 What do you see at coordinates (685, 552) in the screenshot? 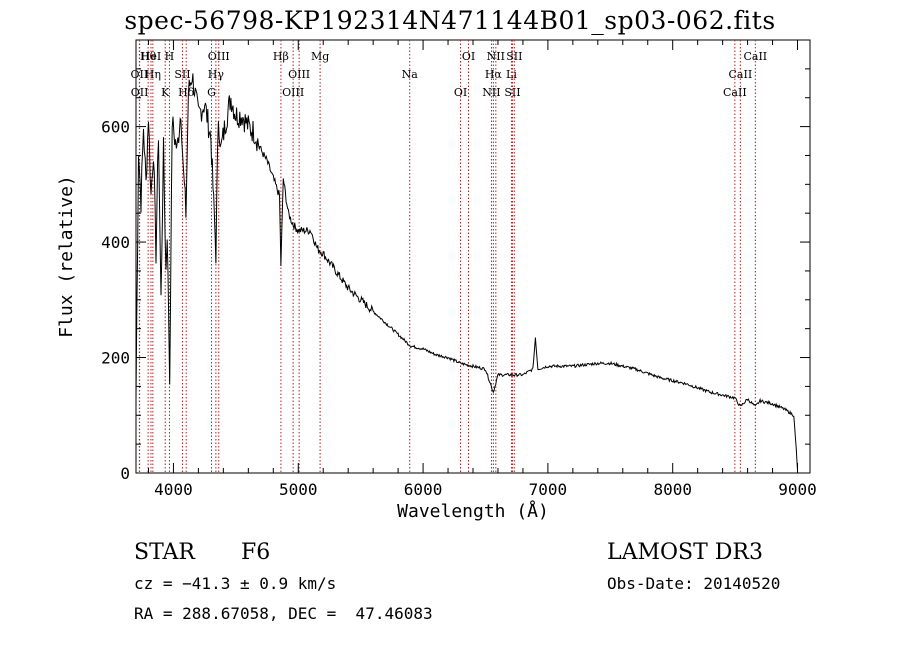
I see `survey-name: LAMOST DR3` at bounding box center [685, 552].